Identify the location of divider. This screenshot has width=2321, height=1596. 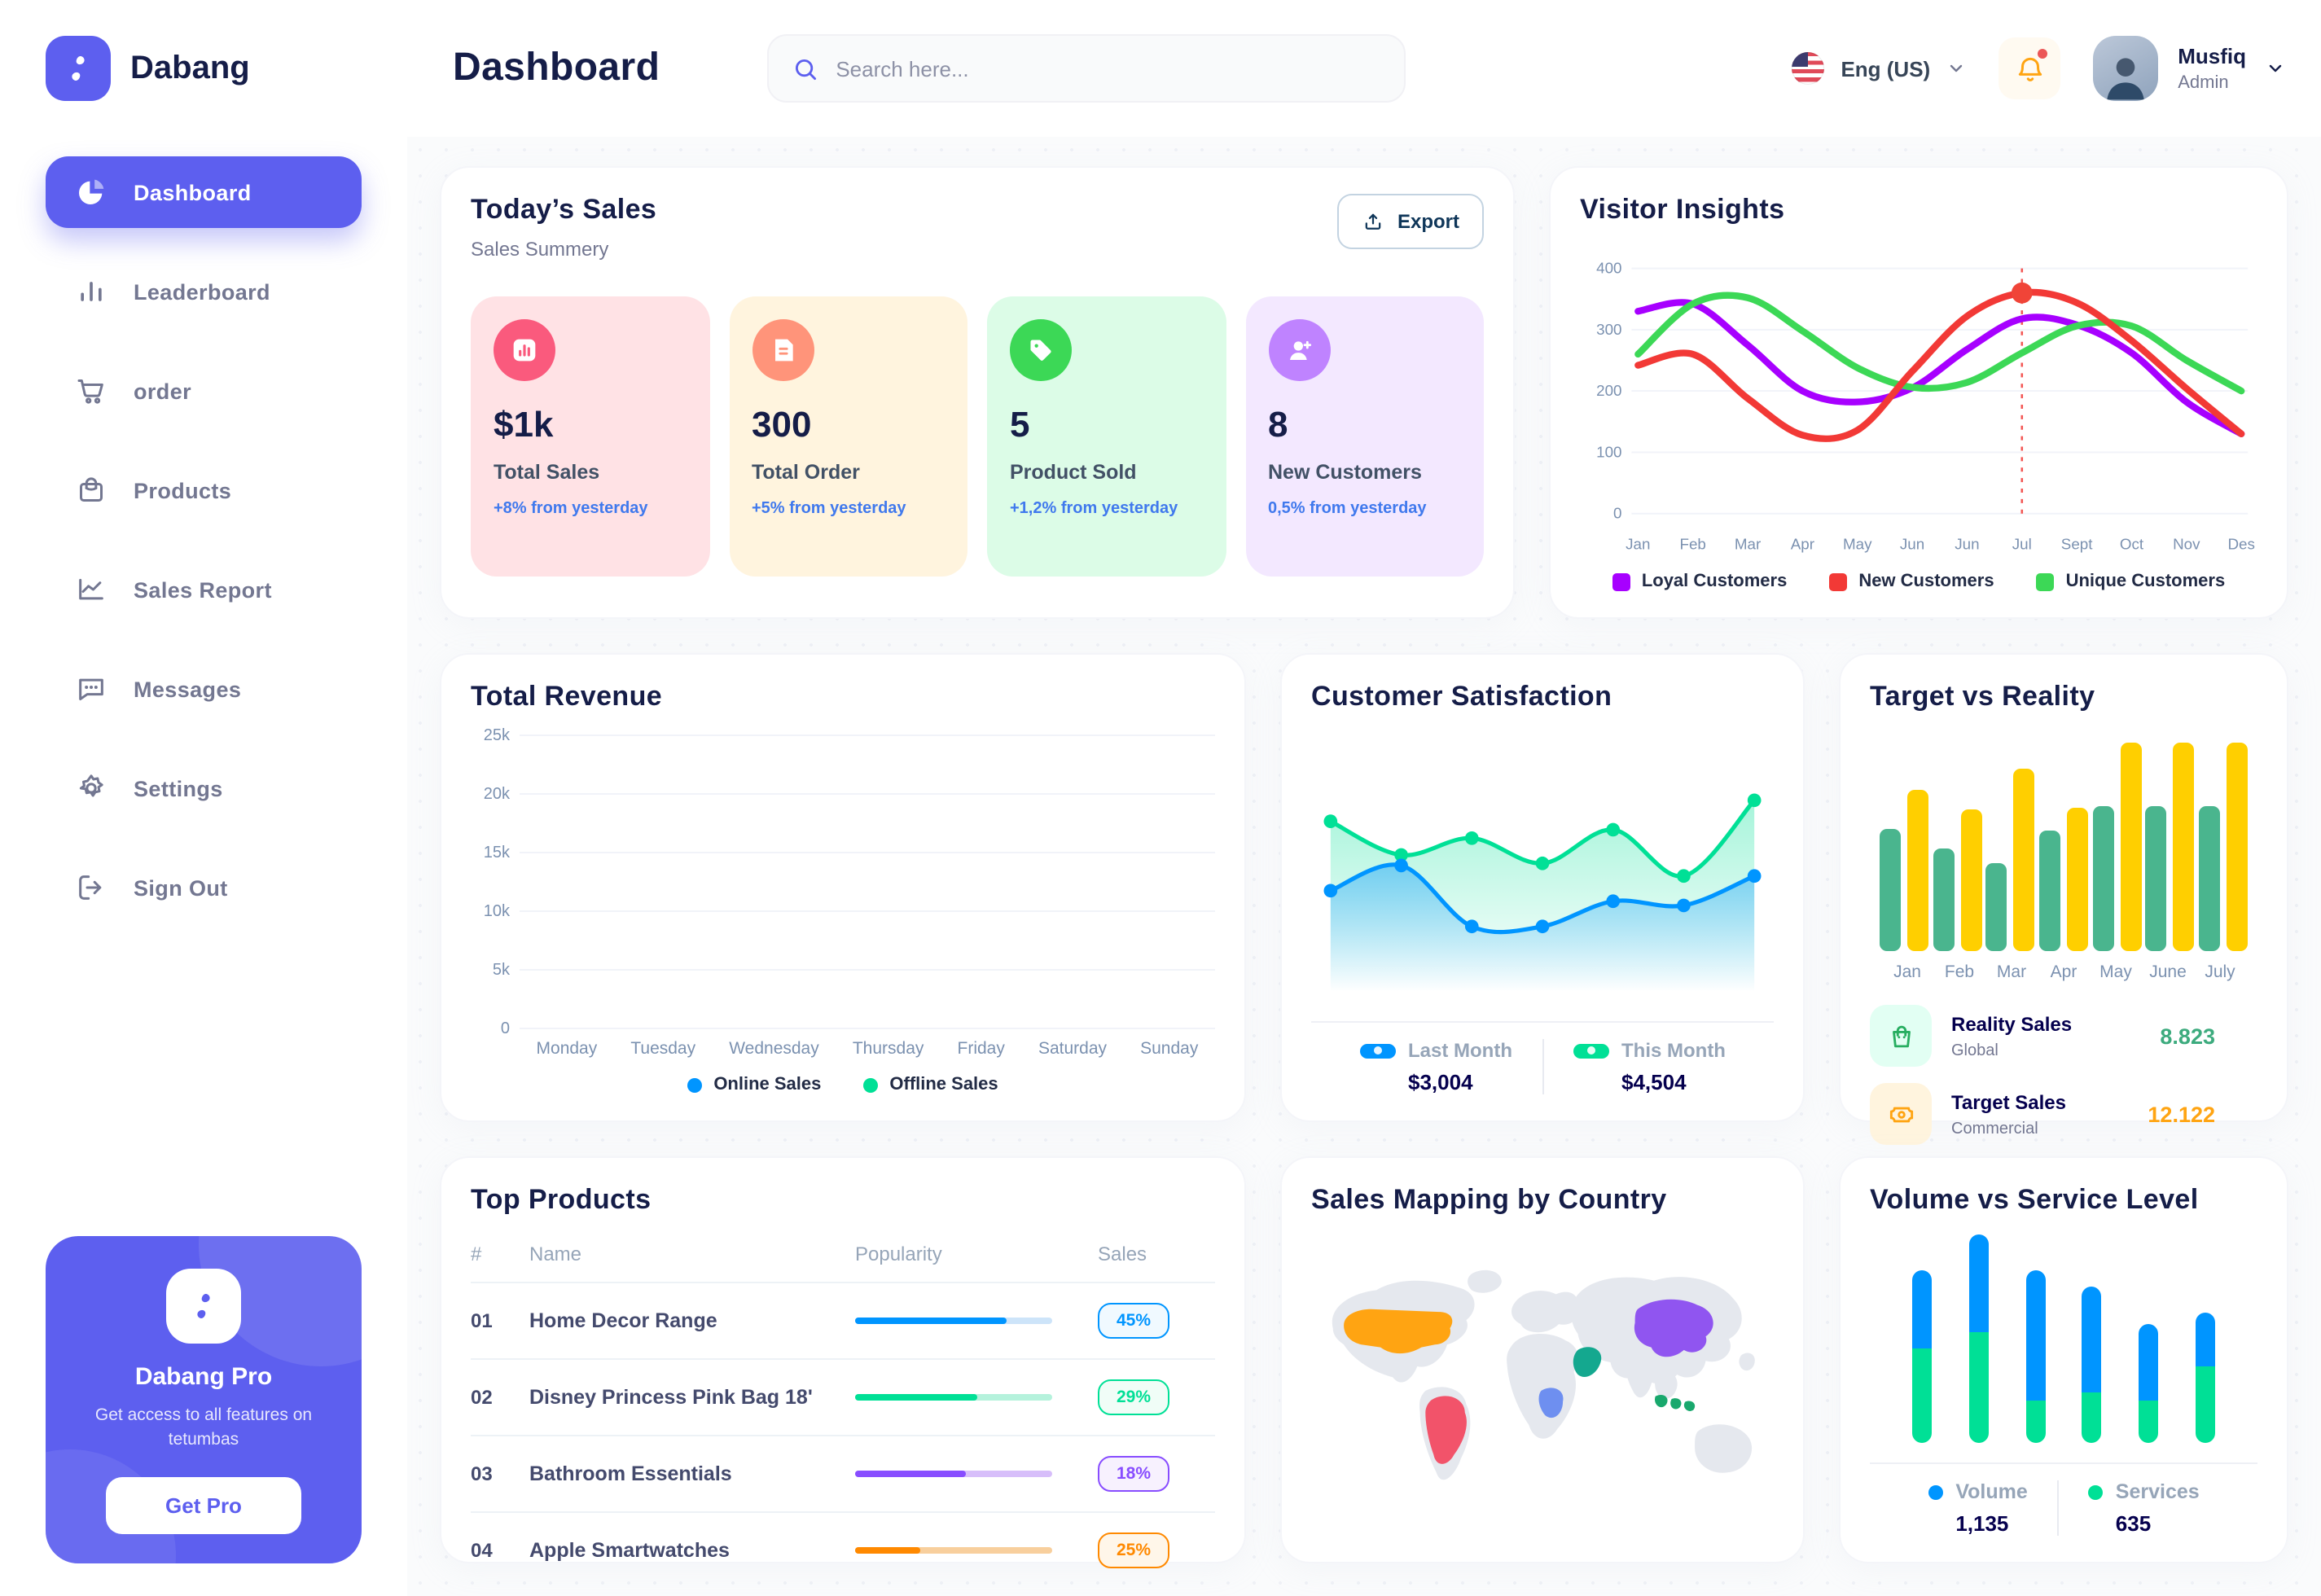
(1542, 1022).